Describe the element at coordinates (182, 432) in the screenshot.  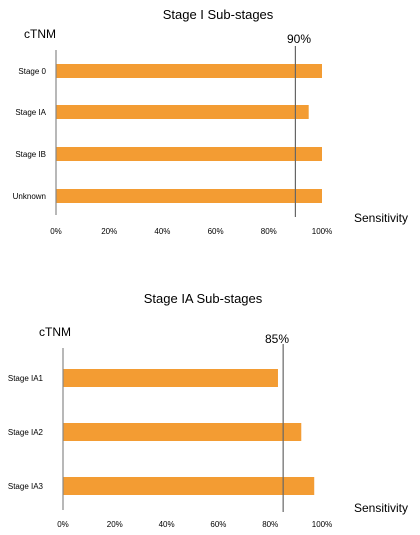
I see `bar-stage-ia2` at that location.